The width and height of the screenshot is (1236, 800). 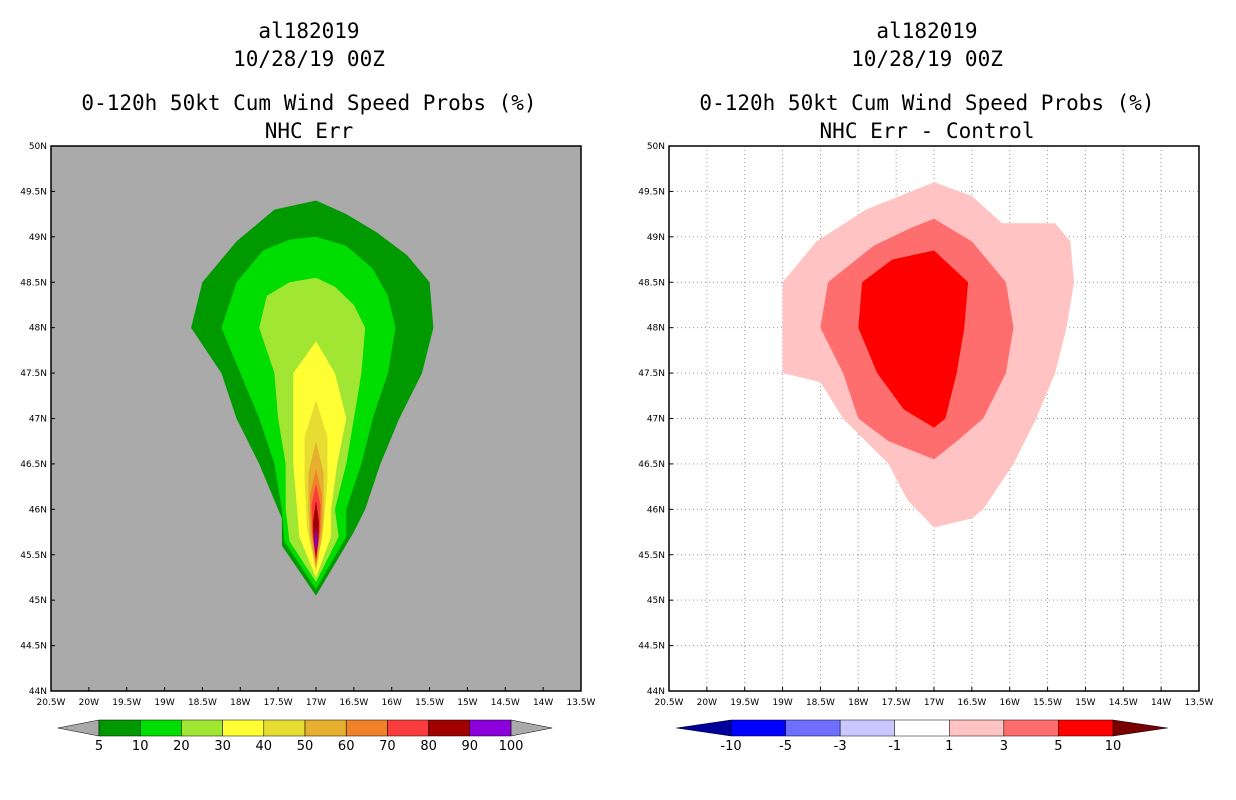 I want to click on colorbar-label: -10, so click(x=730, y=746).